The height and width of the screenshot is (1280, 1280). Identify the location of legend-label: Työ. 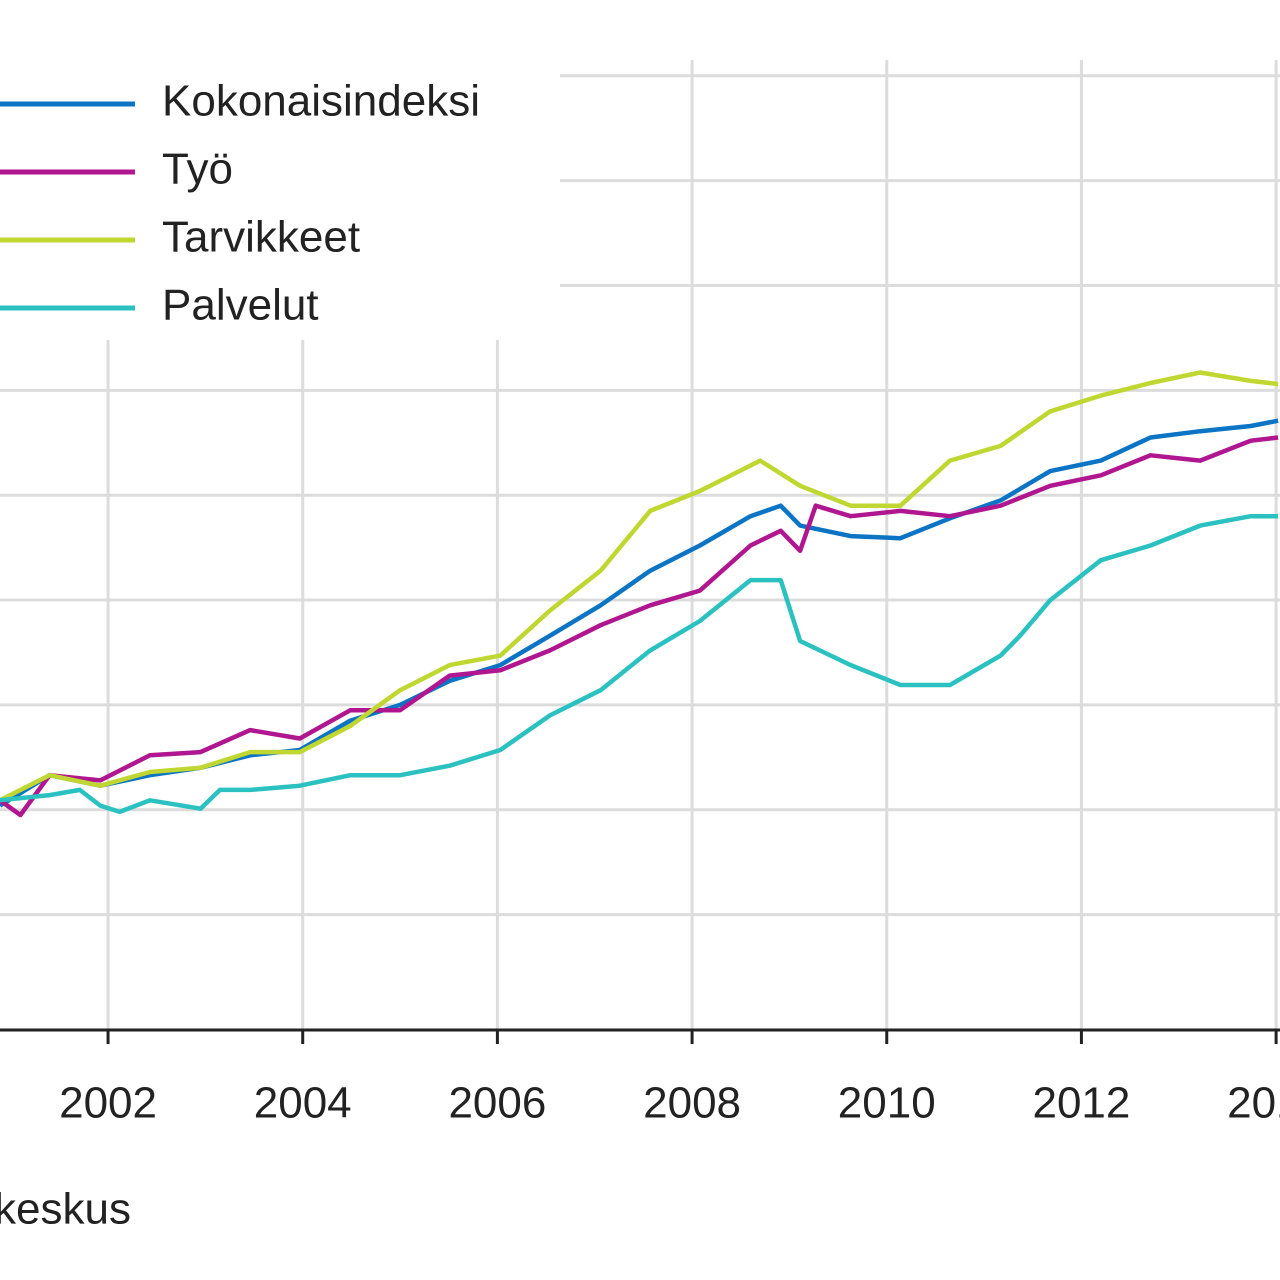
(197, 169).